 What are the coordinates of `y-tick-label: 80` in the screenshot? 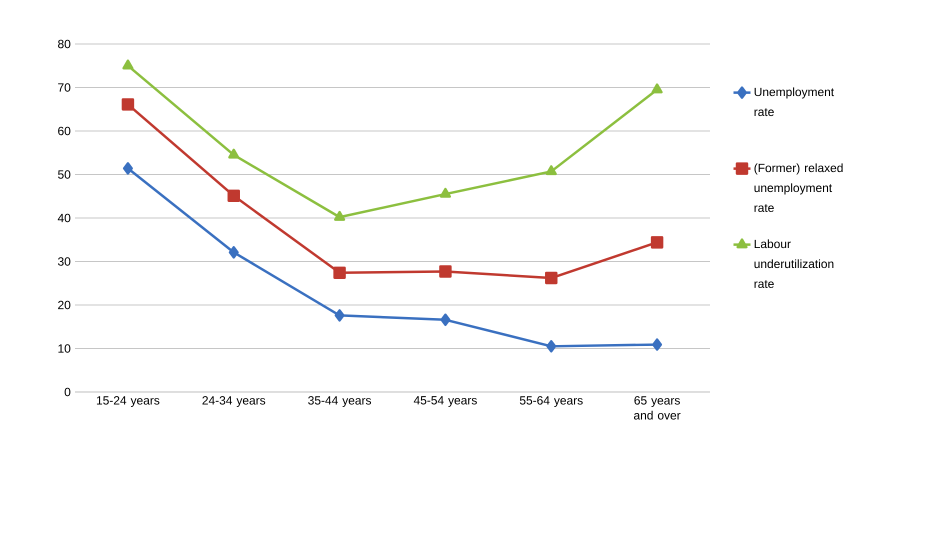 It's located at (64, 44).